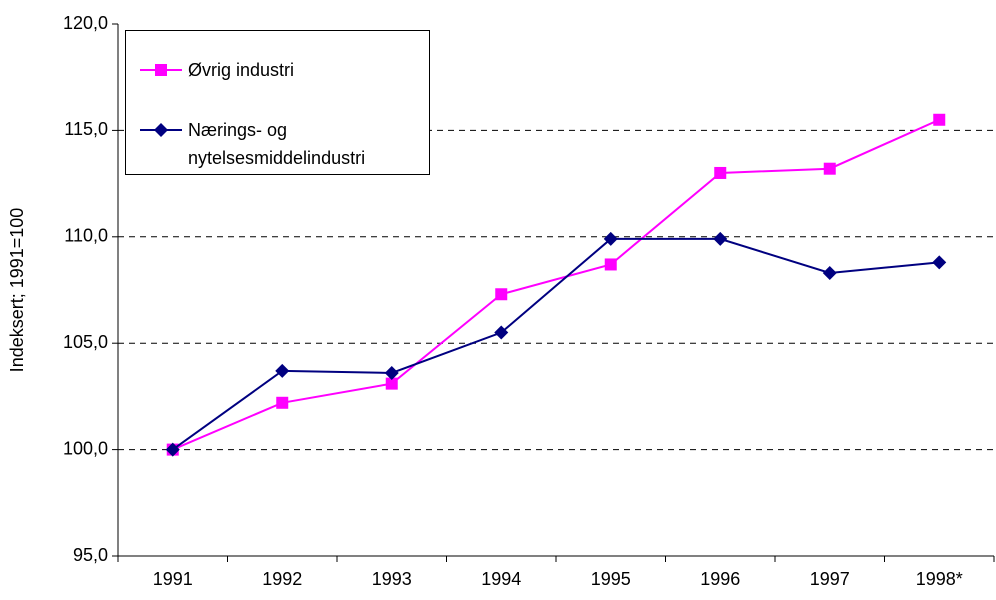 This screenshot has height=600, width=996. What do you see at coordinates (830, 579) in the screenshot?
I see `x-tick-label: 1997` at bounding box center [830, 579].